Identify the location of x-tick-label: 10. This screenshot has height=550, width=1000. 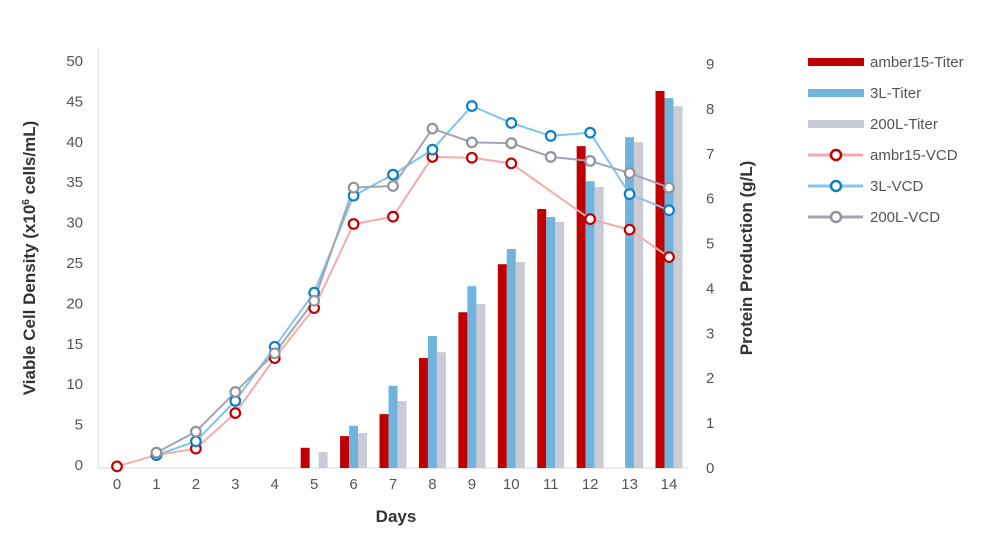
(511, 484).